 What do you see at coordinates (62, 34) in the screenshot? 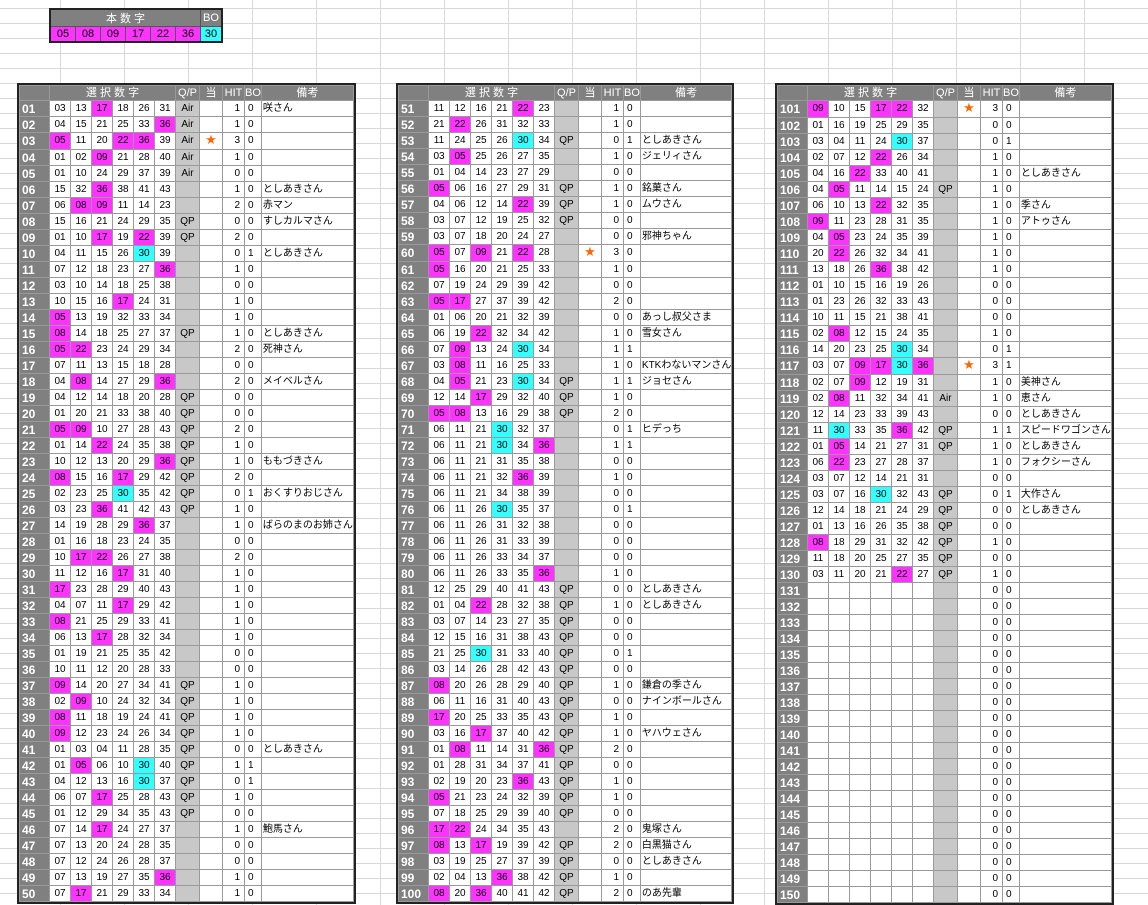
I see `winning-number: 05` at bounding box center [62, 34].